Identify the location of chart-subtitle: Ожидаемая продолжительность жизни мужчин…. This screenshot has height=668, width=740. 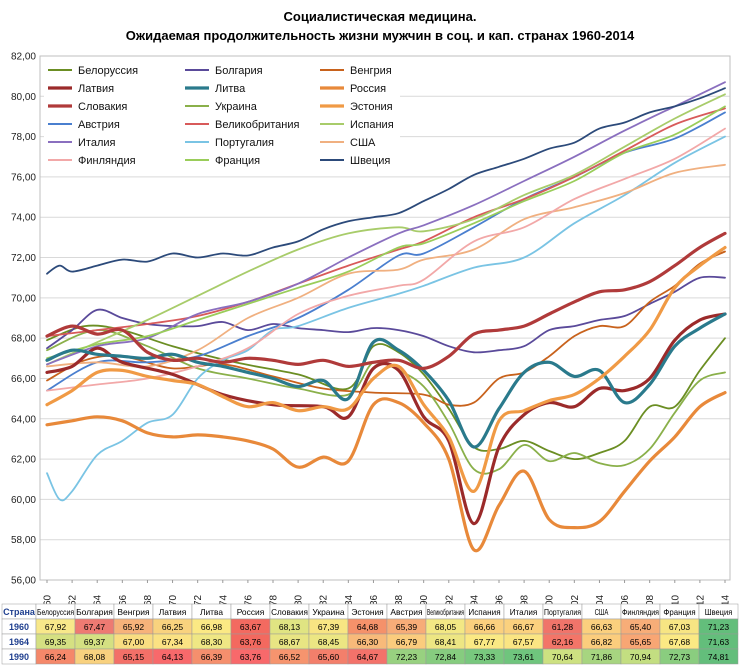
(380, 35).